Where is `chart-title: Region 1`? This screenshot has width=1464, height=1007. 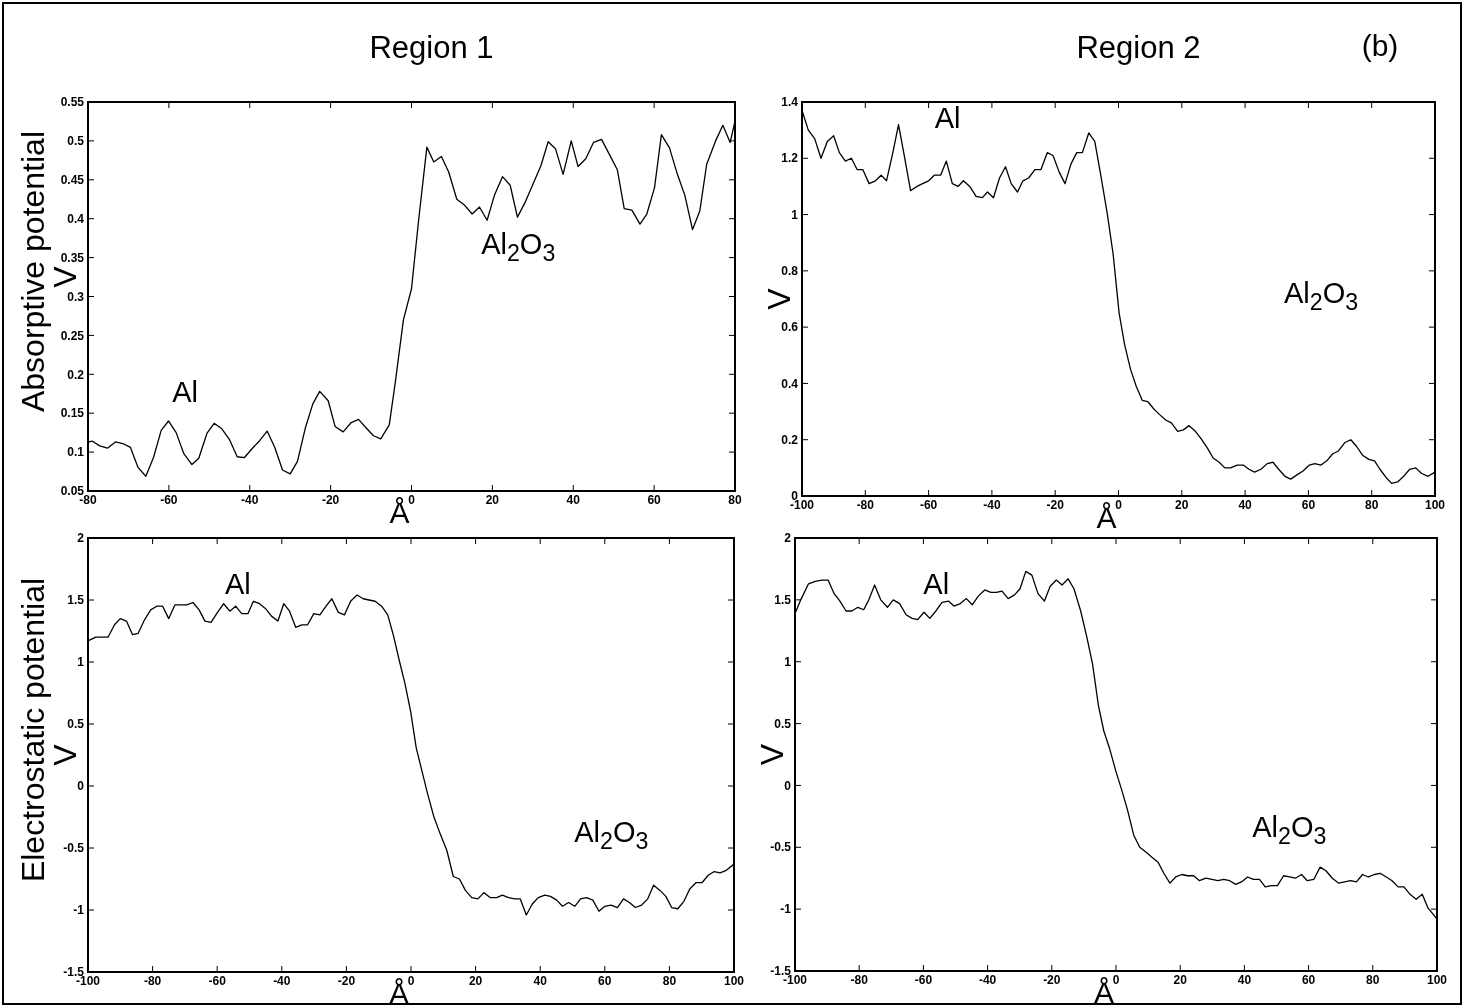
chart-title: Region 1 is located at coordinates (431, 47).